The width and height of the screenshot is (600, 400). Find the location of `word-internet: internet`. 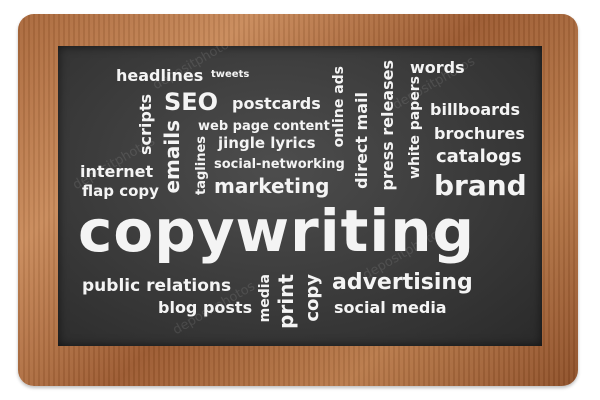

word-internet: internet is located at coordinates (117, 171).